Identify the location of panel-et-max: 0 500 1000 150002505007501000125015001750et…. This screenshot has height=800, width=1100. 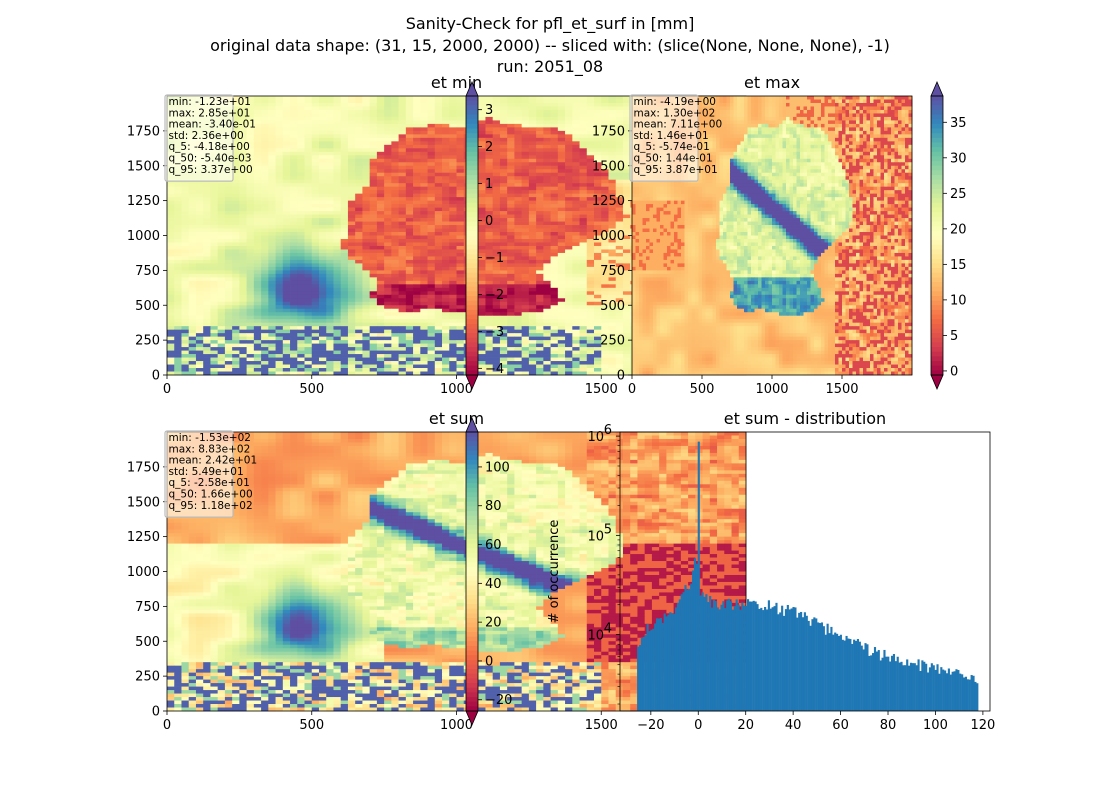
(779, 235).